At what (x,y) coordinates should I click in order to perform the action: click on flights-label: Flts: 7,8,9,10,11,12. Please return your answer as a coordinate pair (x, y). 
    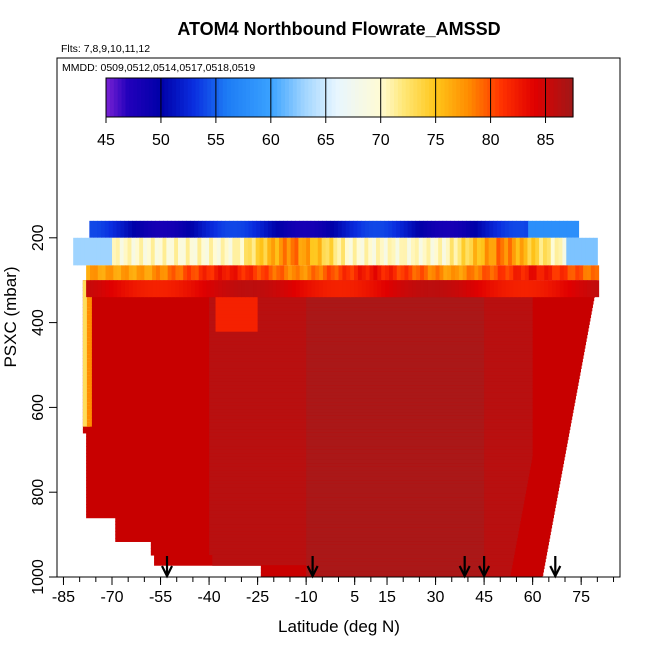
    Looking at the image, I should click on (105, 49).